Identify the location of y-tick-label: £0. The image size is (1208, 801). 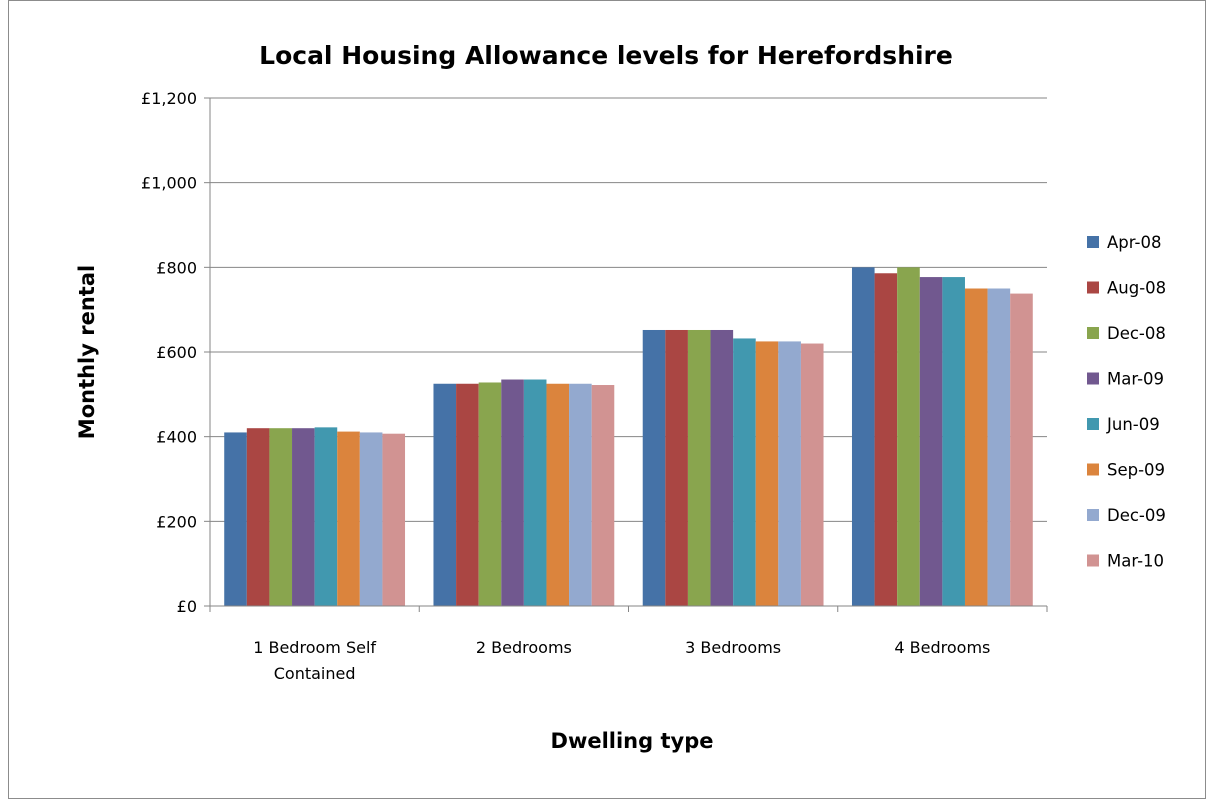
(187, 606).